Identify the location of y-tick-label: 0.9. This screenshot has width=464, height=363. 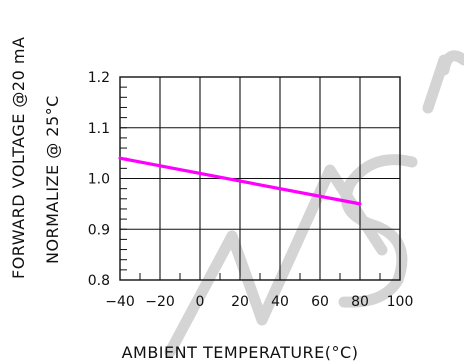
(99, 230).